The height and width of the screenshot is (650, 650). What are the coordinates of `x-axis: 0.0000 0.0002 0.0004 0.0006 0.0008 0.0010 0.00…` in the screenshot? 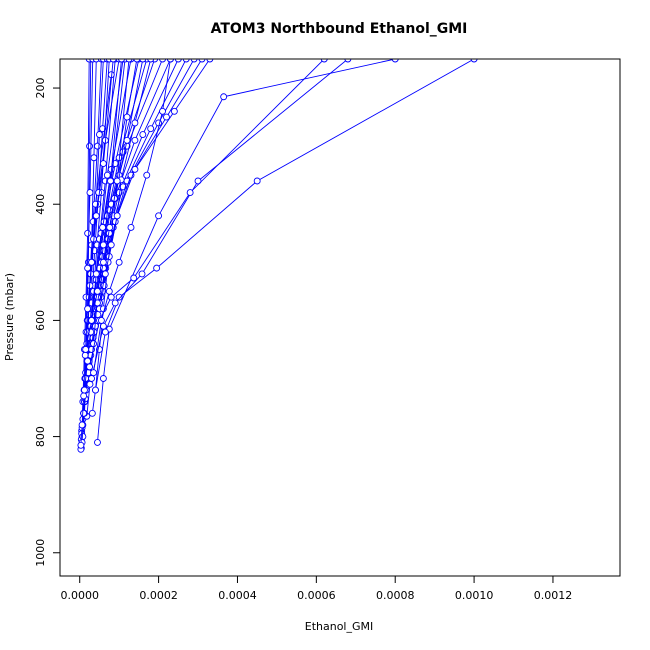 It's located at (316, 589).